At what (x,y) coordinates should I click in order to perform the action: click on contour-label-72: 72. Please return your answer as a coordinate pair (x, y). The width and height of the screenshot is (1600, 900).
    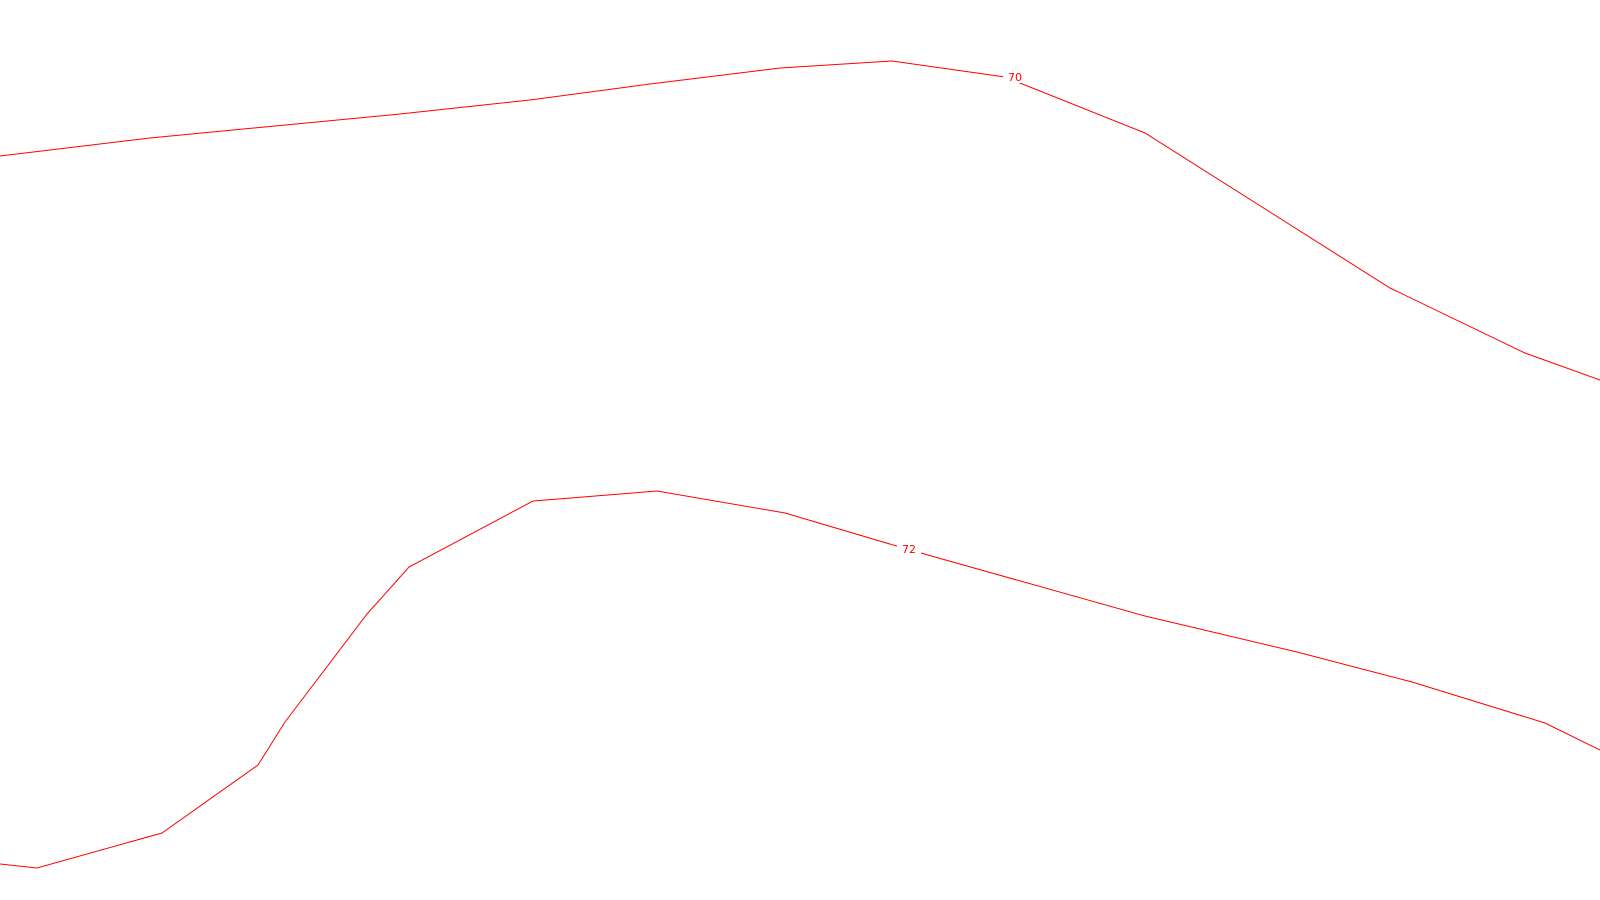
    Looking at the image, I should click on (909, 549).